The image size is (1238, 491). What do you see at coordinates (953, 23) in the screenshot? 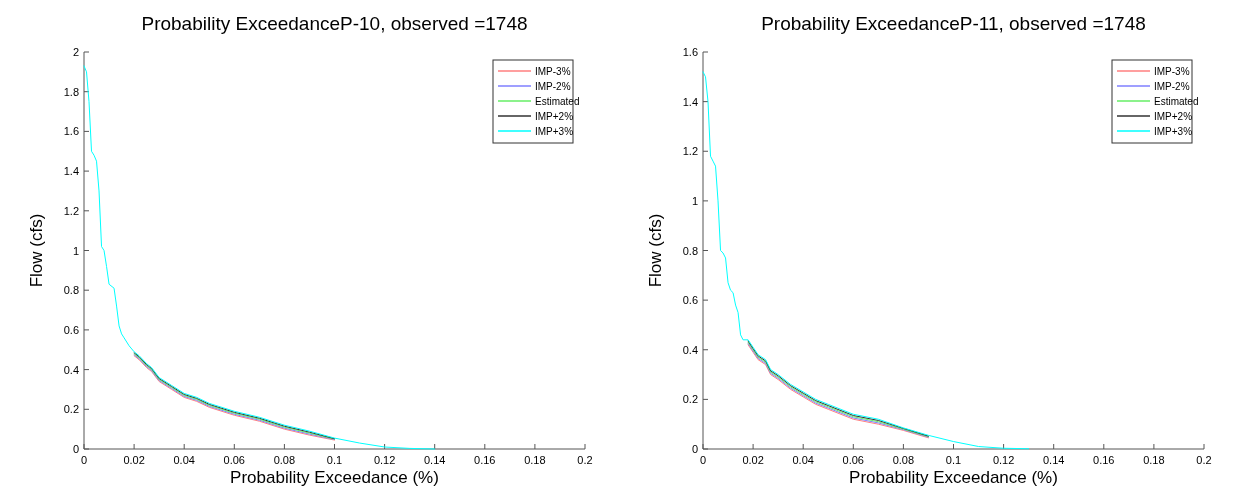
I see `chart-title: Probability ExceedanceP-11, observed =1748` at bounding box center [953, 23].